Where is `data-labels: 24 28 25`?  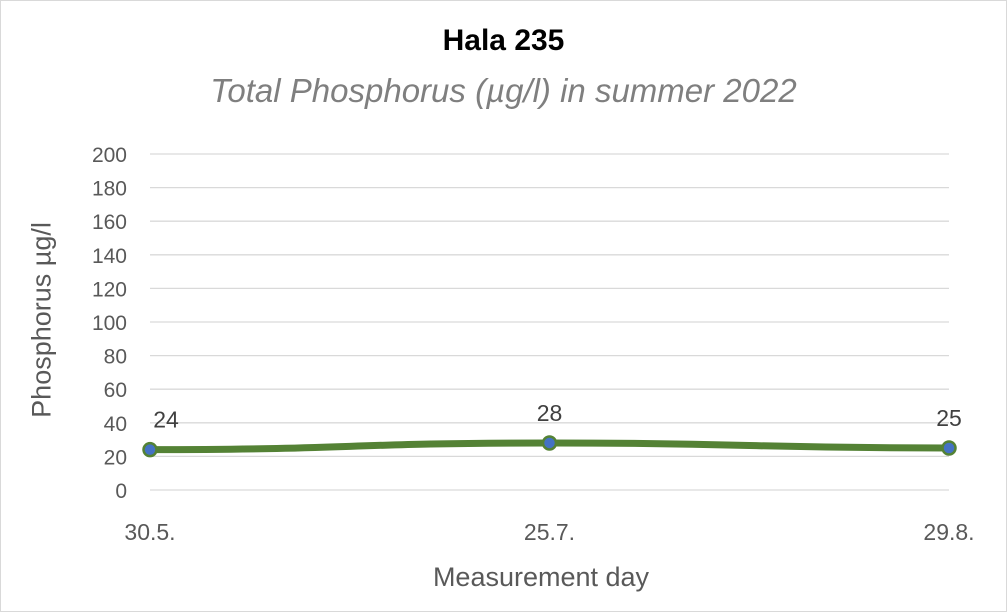
data-labels: 24 28 25 is located at coordinates (557, 416).